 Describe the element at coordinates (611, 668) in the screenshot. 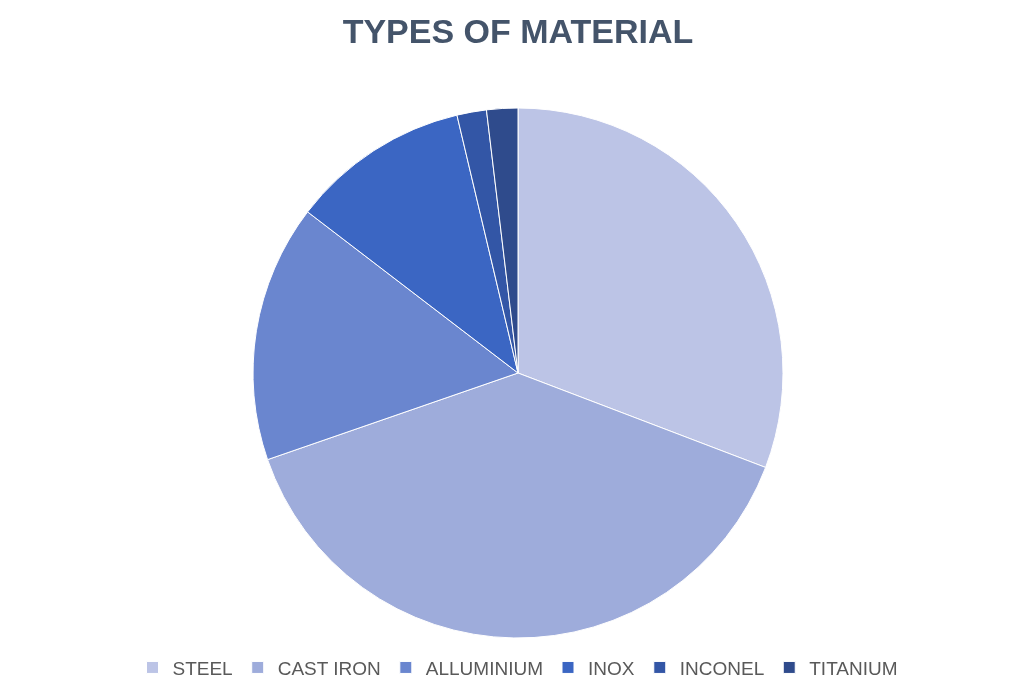

I see `legend-label: INOX` at that location.